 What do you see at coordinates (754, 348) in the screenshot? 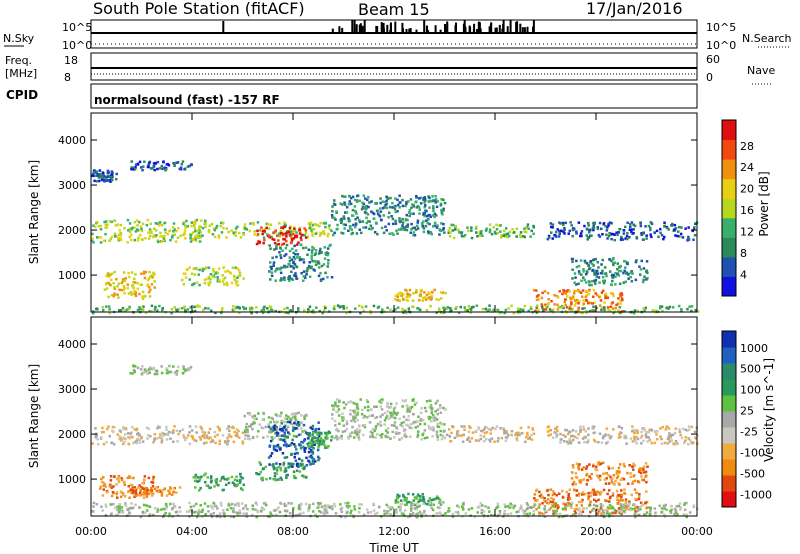
I see `velocity-colorbar-tick: 1000` at bounding box center [754, 348].